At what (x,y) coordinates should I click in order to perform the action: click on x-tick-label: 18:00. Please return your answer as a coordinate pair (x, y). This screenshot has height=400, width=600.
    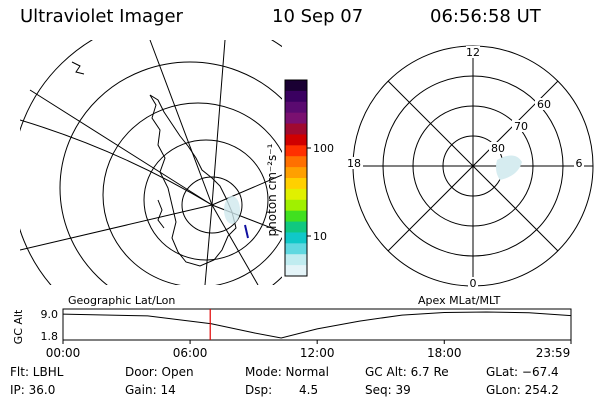
    Looking at the image, I should click on (444, 353).